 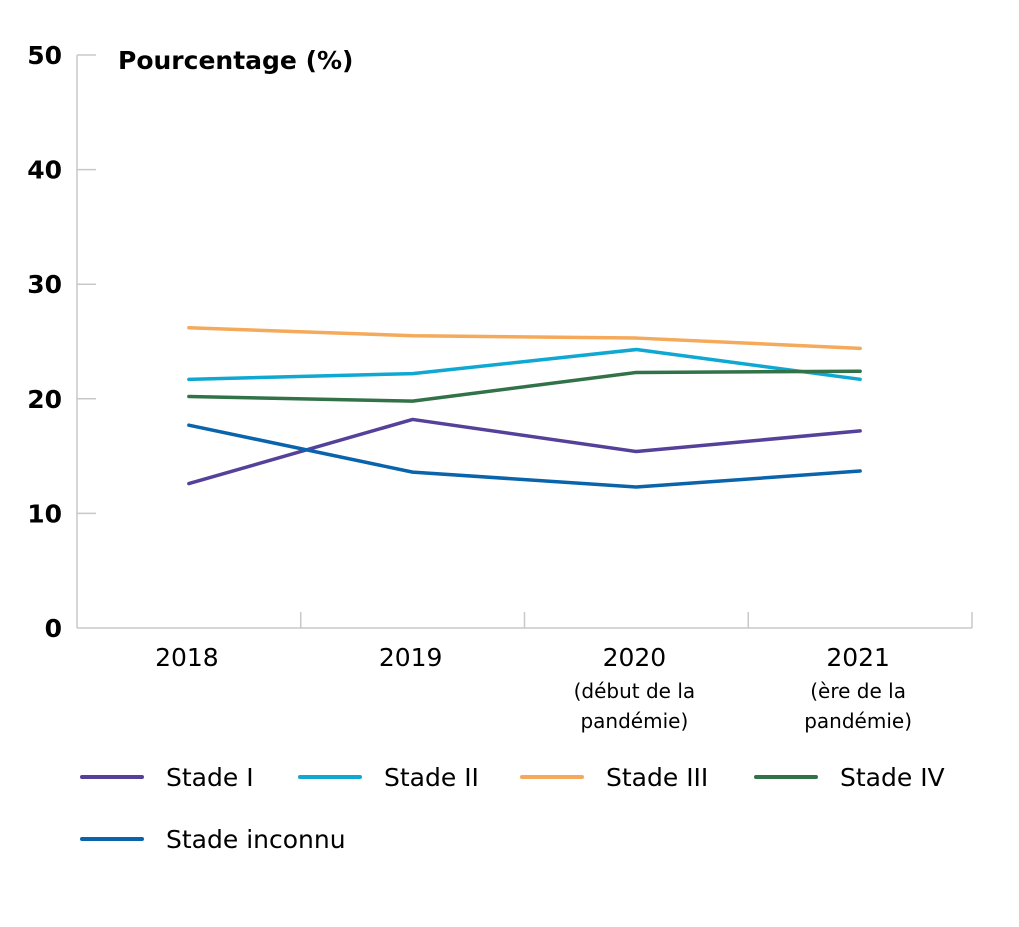 What do you see at coordinates (524, 407) in the screenshot?
I see `series-lines` at bounding box center [524, 407].